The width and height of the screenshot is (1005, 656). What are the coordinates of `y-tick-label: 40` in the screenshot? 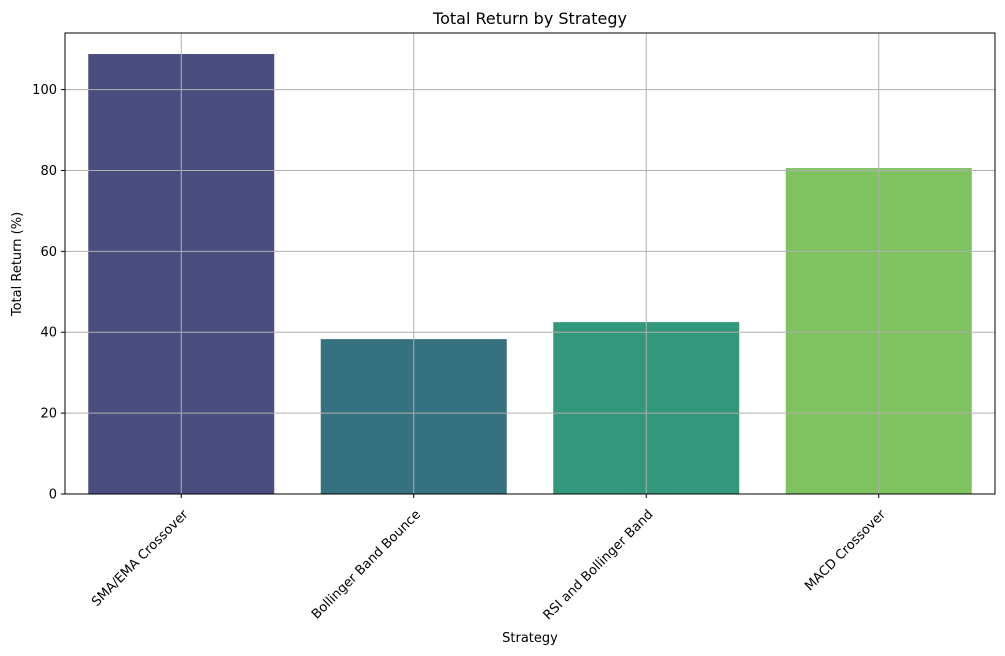 It's located at (48, 333).